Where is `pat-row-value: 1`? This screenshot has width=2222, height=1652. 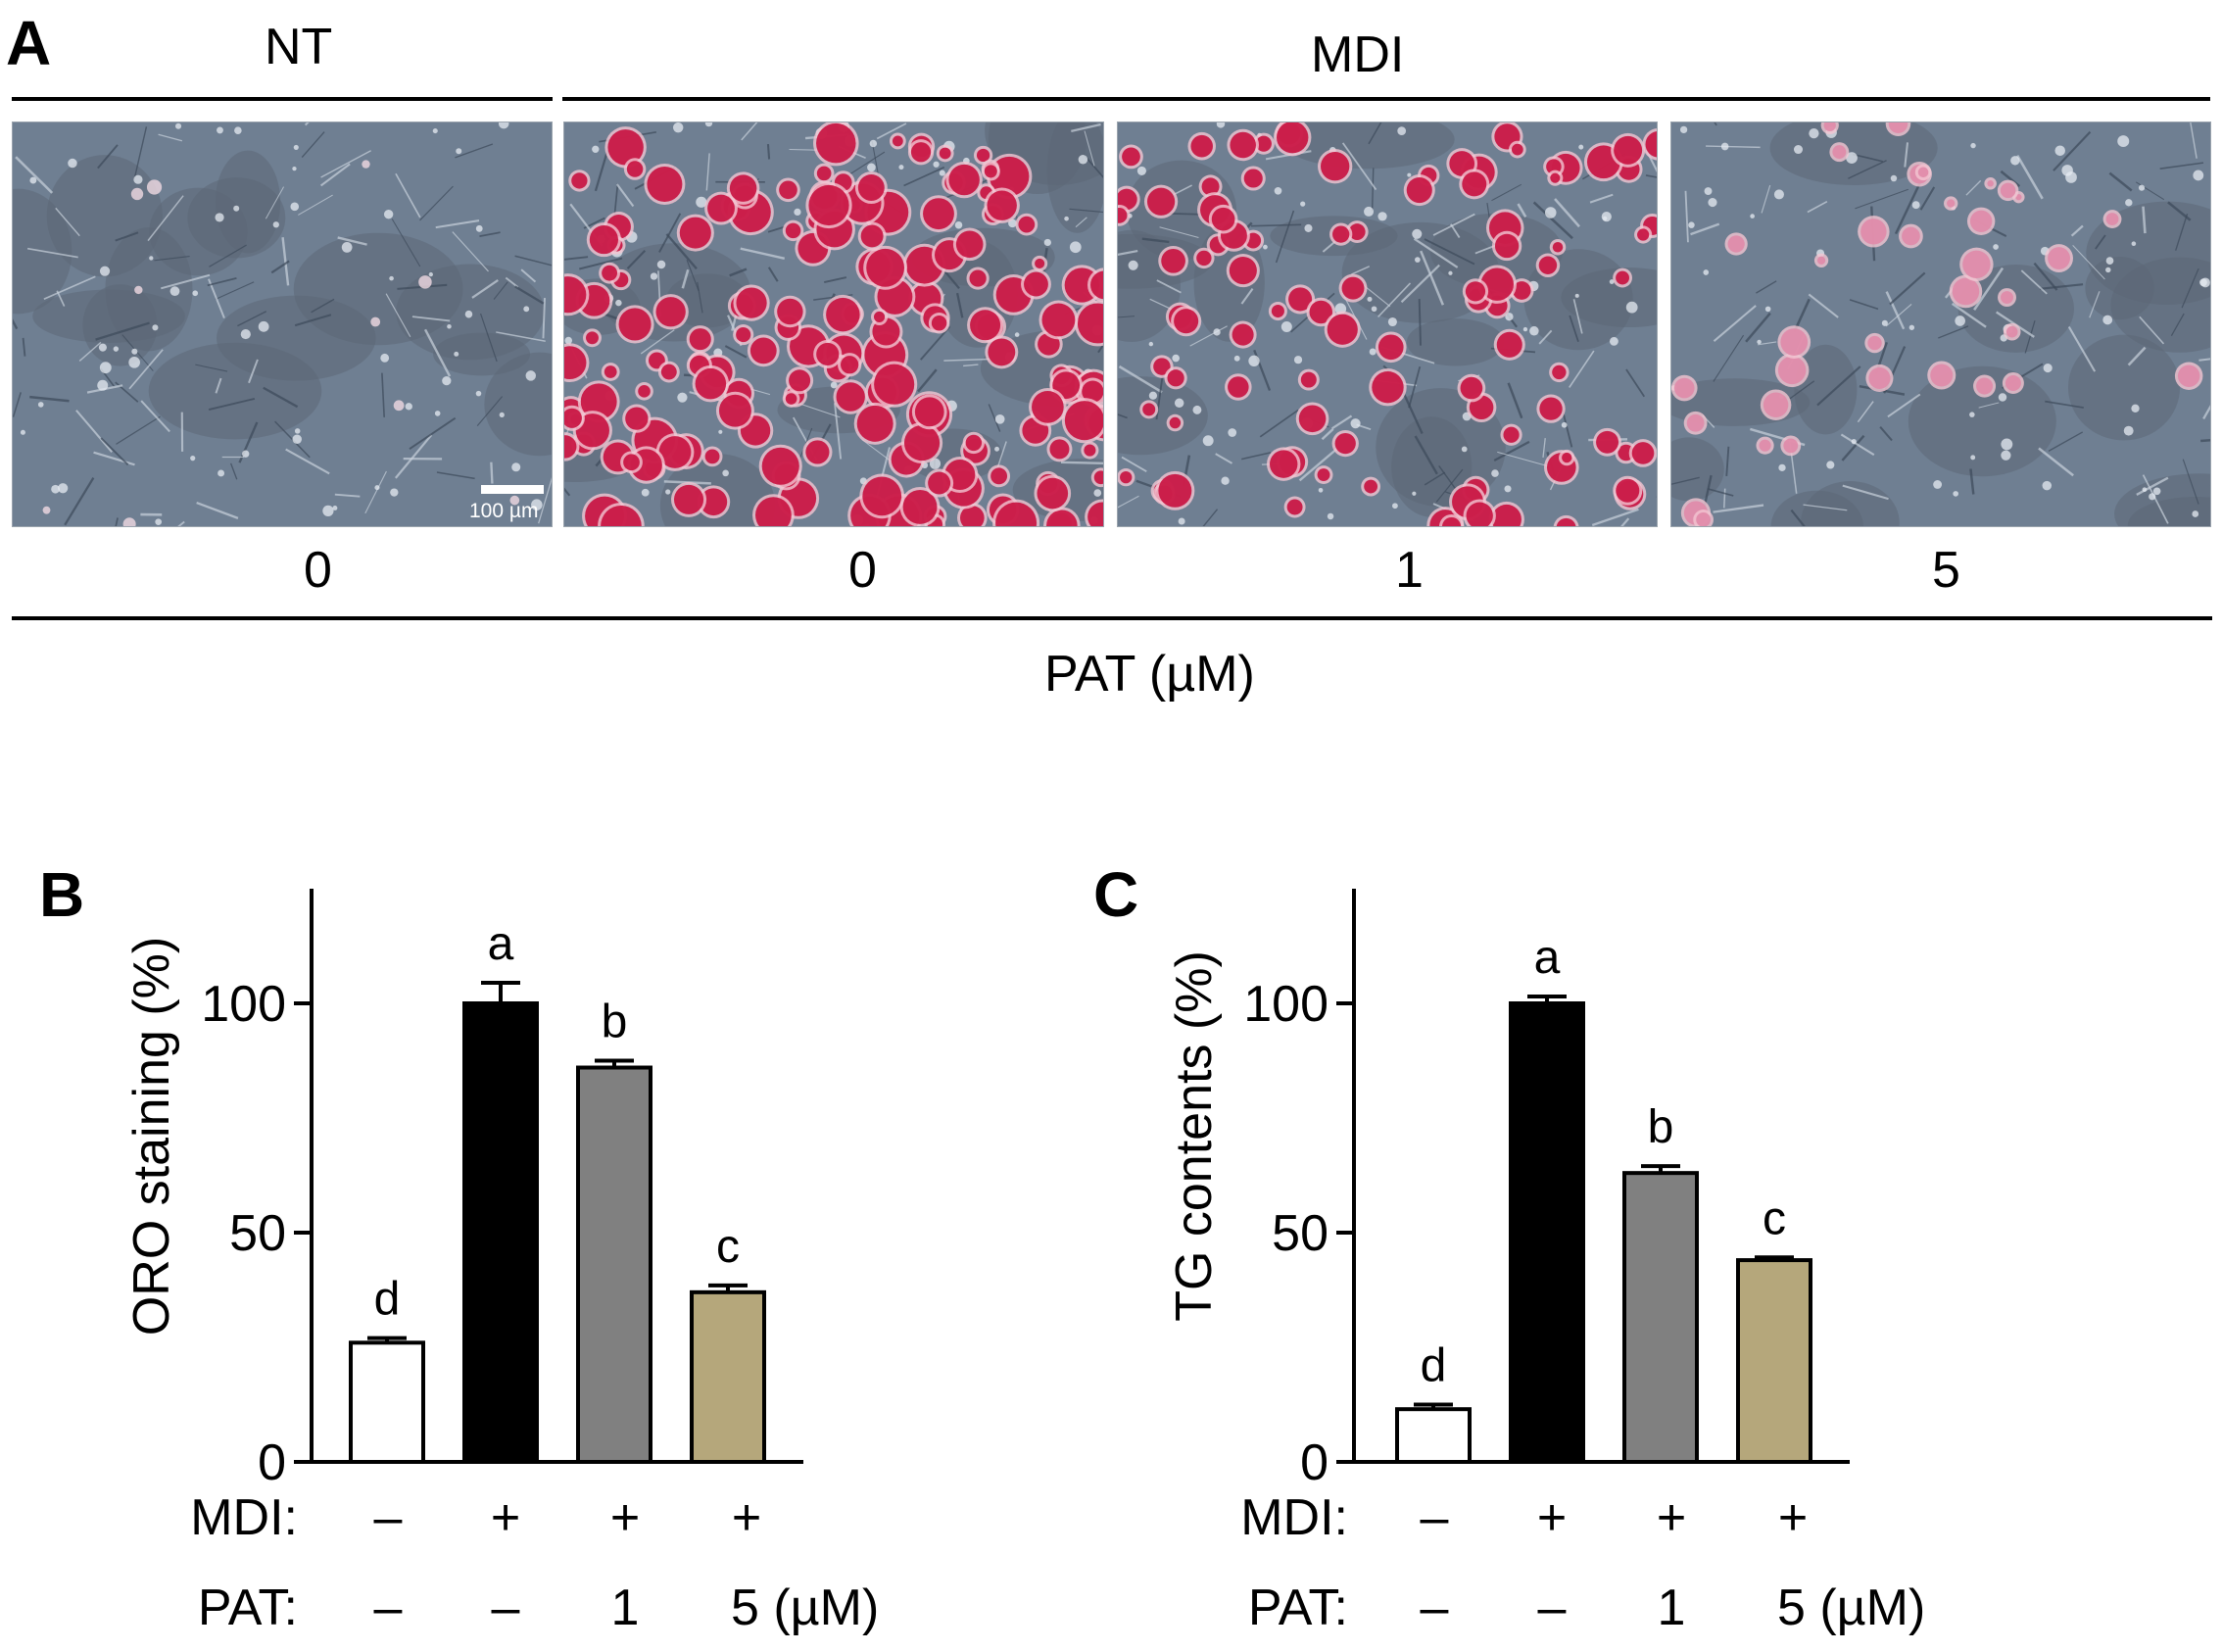
pat-row-value: 1 is located at coordinates (625, 1607).